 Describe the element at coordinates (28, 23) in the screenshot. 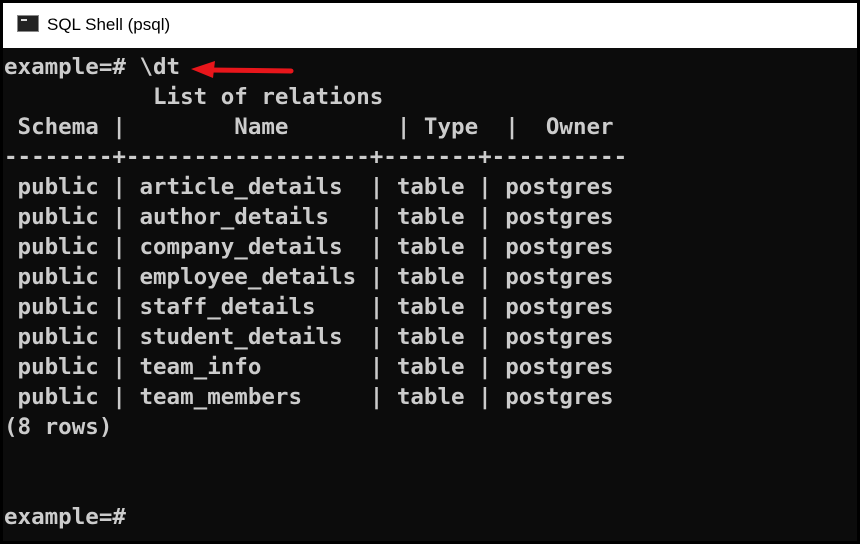

I see `terminal-icon` at that location.